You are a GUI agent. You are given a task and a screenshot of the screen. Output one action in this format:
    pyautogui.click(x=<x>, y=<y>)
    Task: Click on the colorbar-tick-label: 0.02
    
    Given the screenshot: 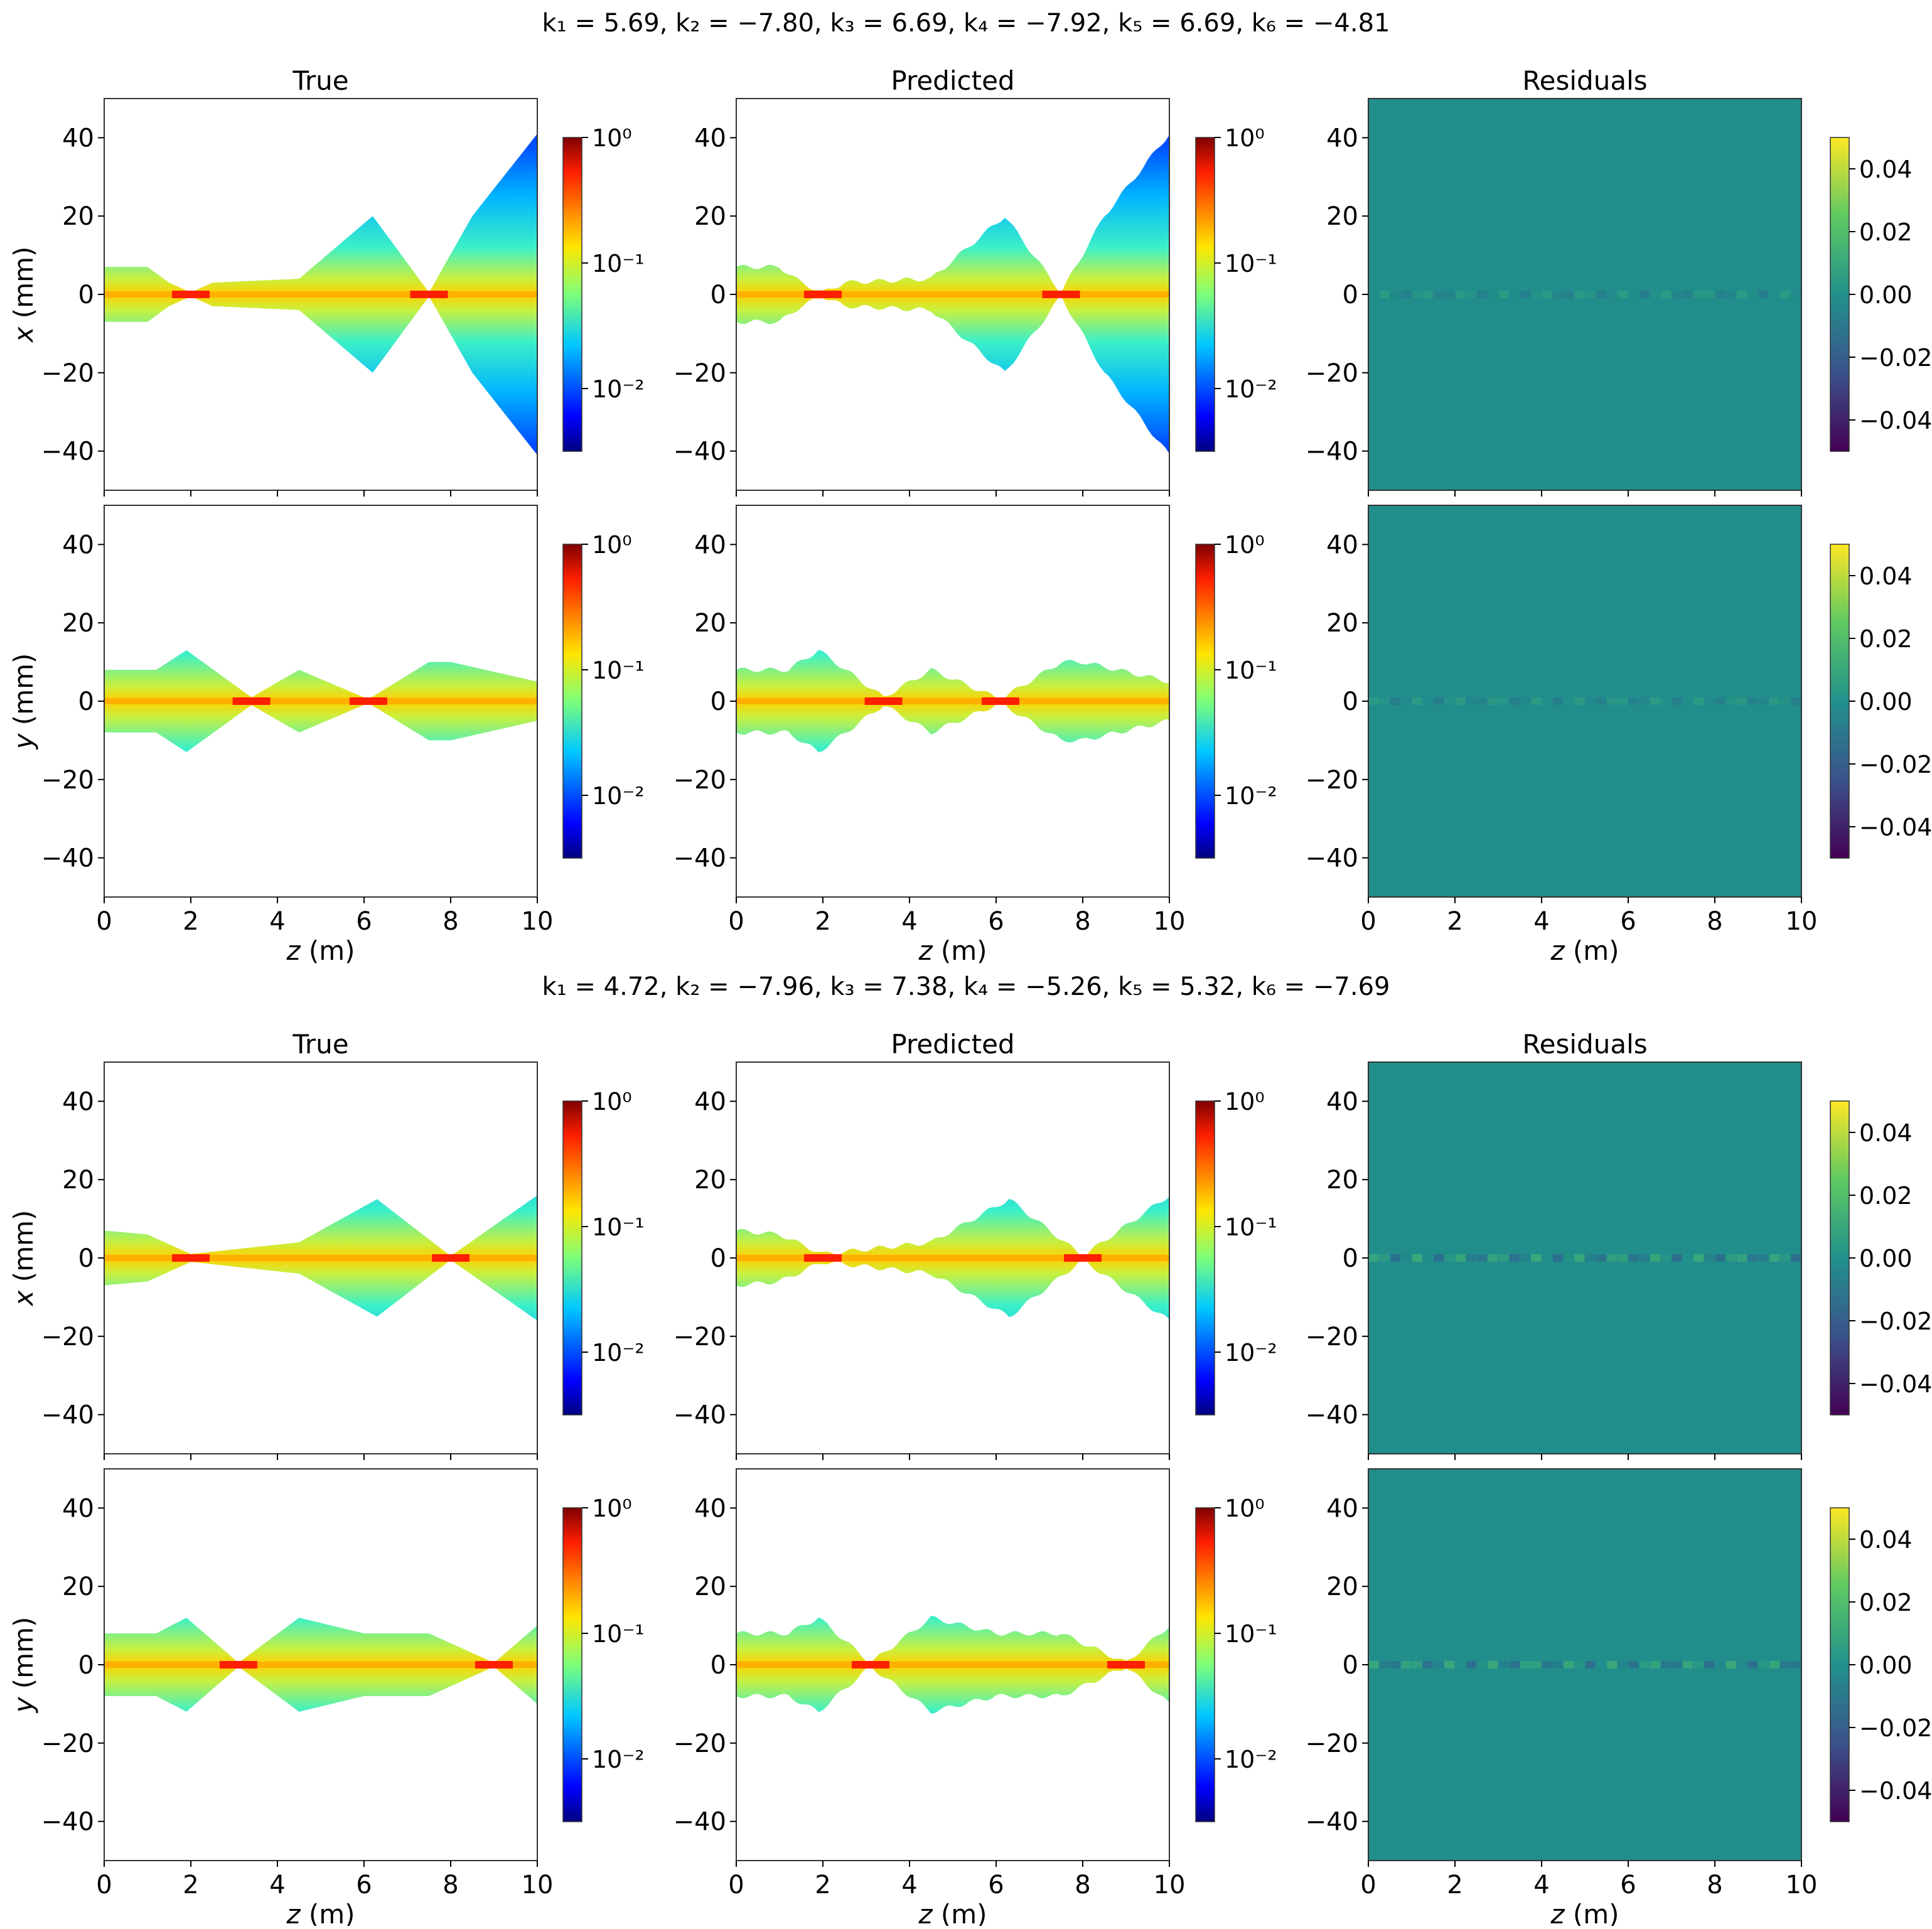 What is the action you would take?
    pyautogui.click(x=1886, y=1602)
    